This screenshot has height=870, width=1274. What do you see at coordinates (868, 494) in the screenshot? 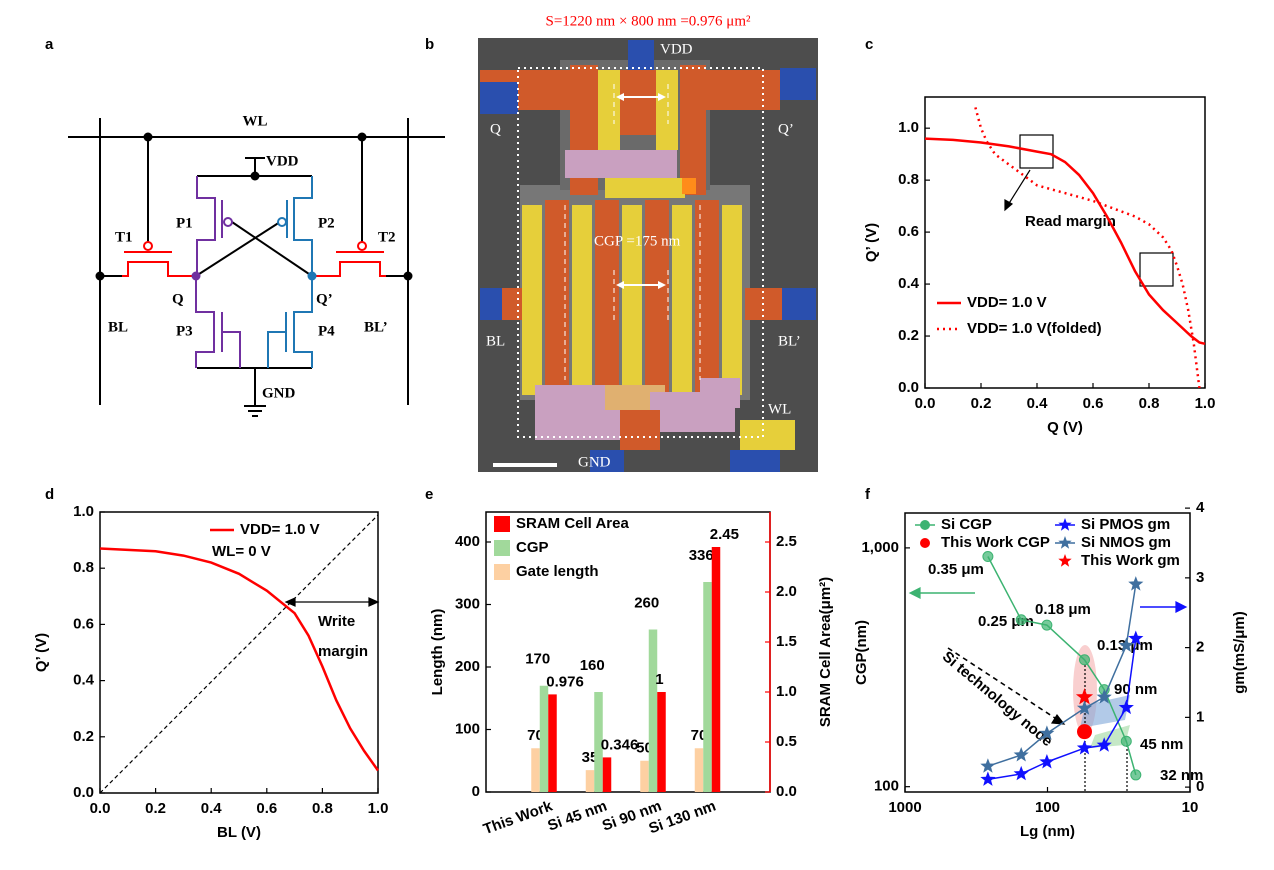
I see `panel-label: f` at bounding box center [868, 494].